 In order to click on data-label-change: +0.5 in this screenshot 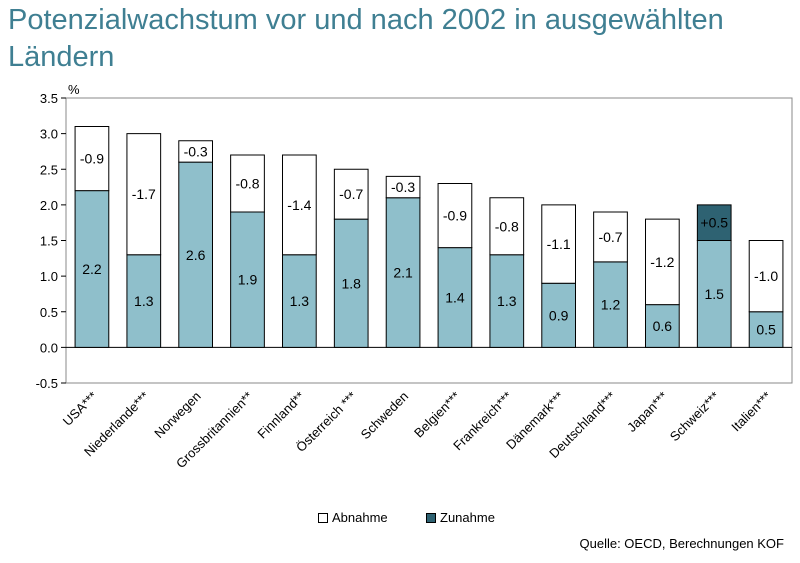, I will do `click(714, 223)`.